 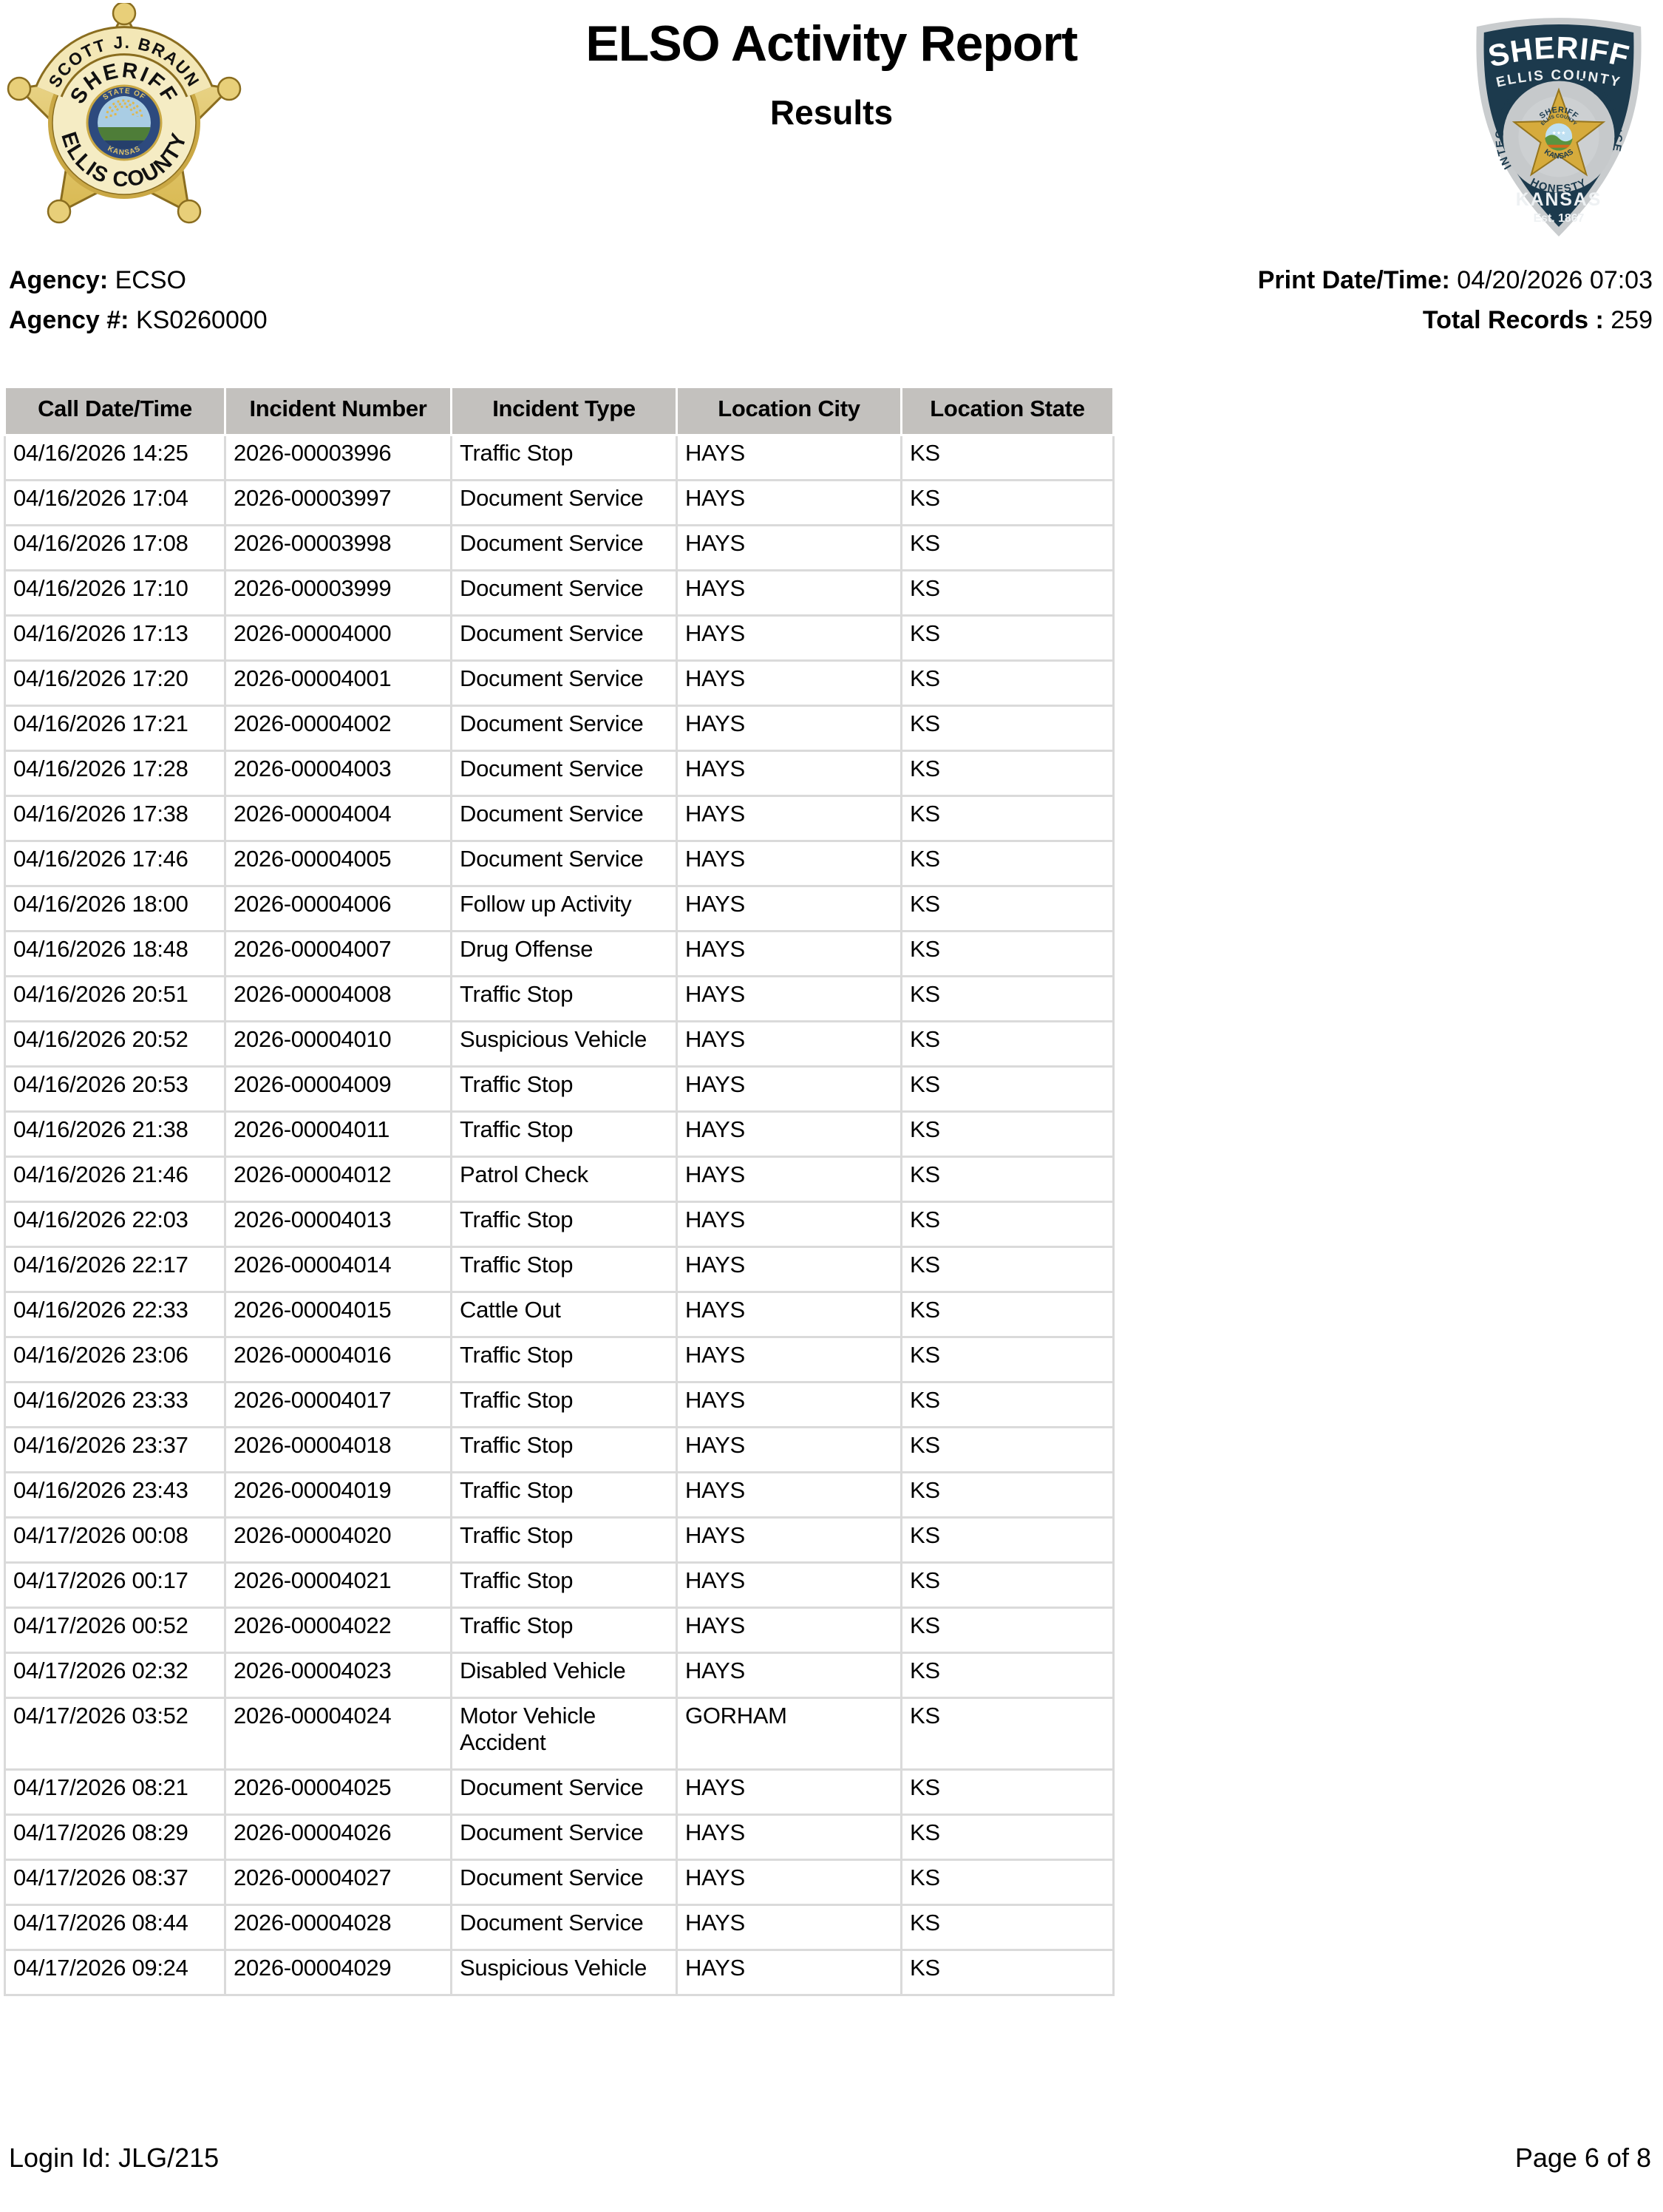 I want to click on star-seal-scene: ★★★, so click(x=1559, y=140).